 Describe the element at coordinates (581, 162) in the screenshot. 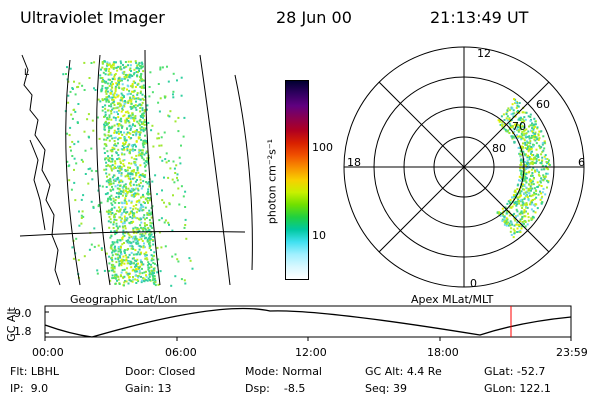

I see `mlt-label-6: 6` at that location.